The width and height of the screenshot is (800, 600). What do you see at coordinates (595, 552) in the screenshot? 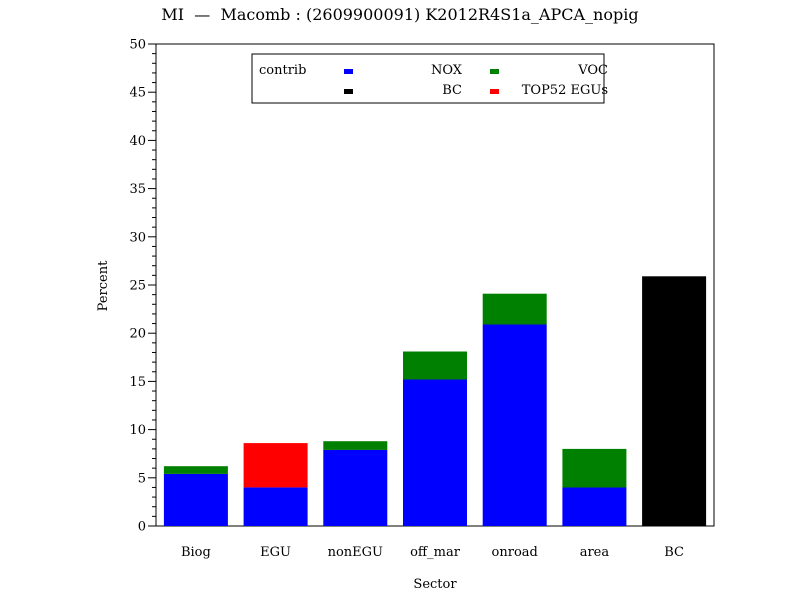
I see `x-tick-label: area` at bounding box center [595, 552].